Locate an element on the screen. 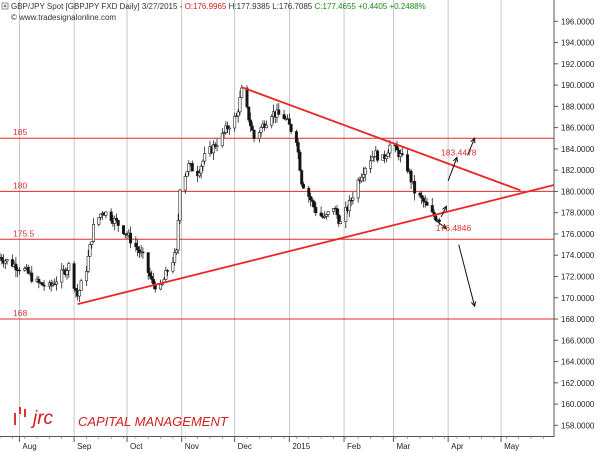 The height and width of the screenshot is (453, 604). y-tick-label: 168.0000 is located at coordinates (578, 319).